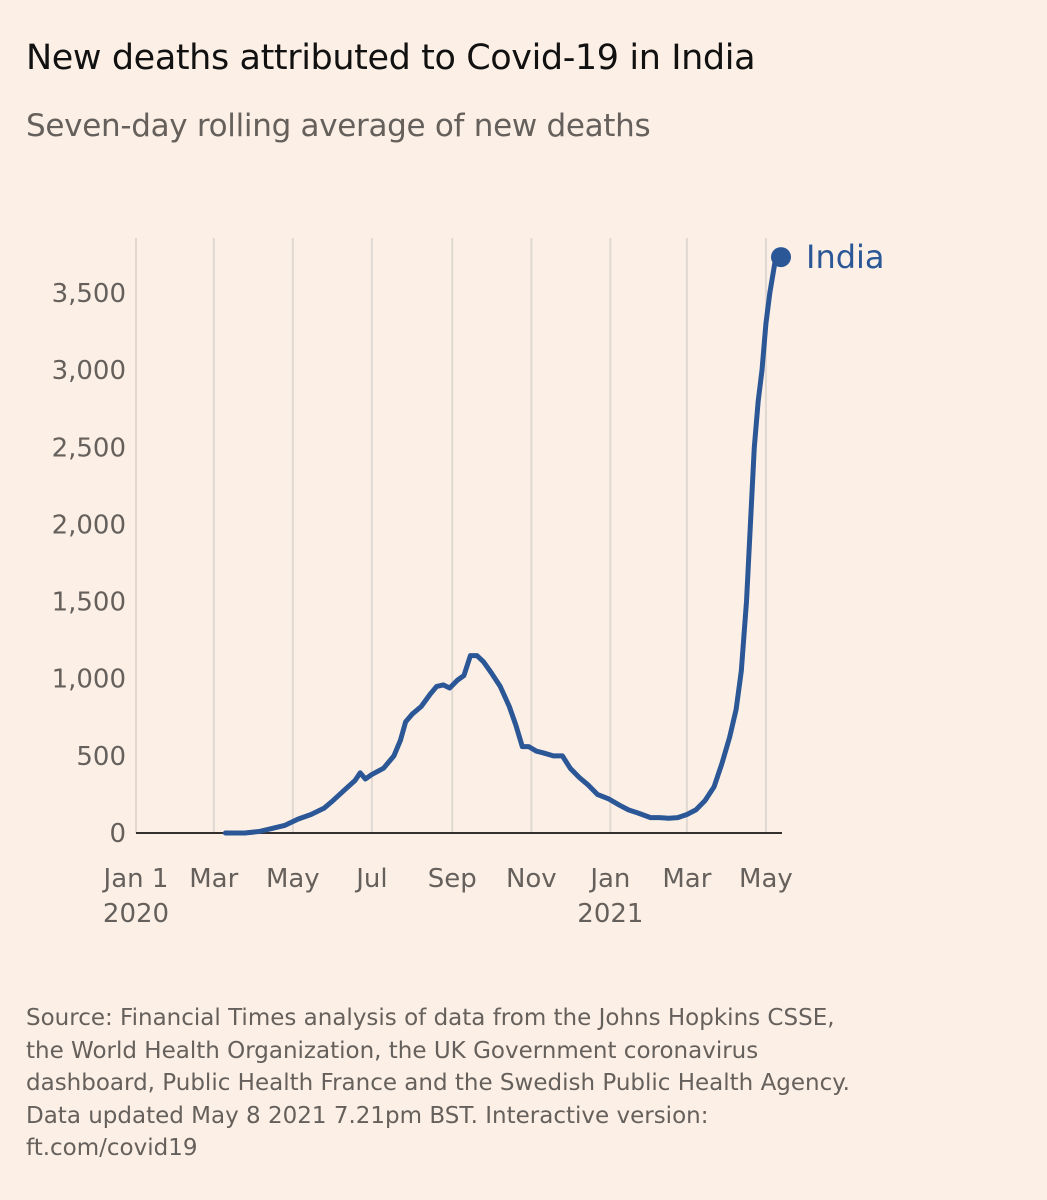 The width and height of the screenshot is (1047, 1200). I want to click on x-tick-sublabel: 2020, so click(136, 914).